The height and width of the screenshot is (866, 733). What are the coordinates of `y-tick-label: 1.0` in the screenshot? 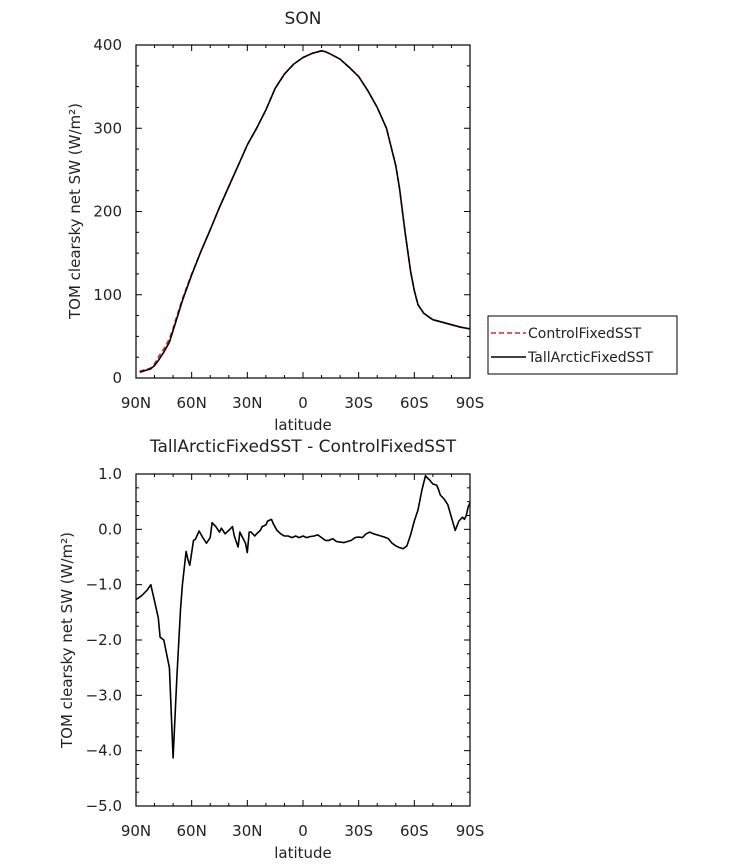 It's located at (110, 474).